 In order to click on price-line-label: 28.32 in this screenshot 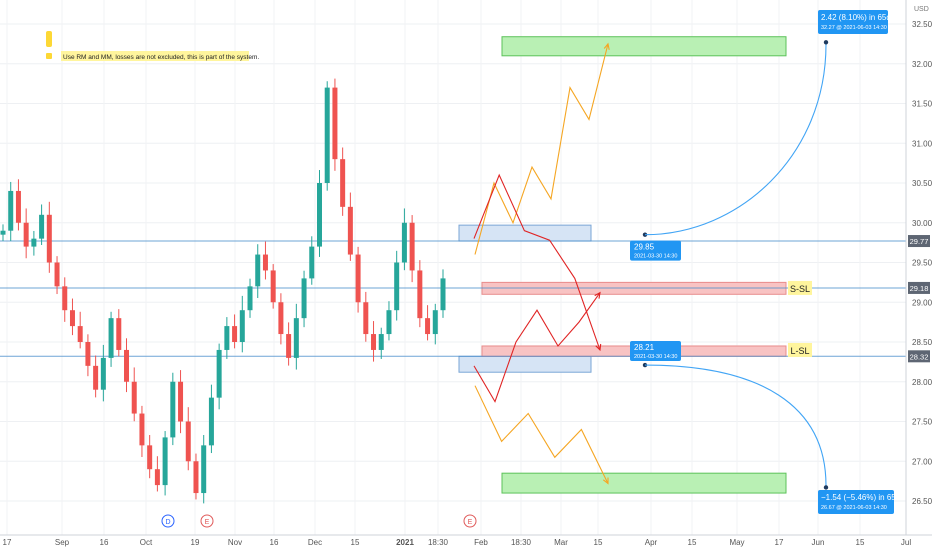, I will do `click(919, 356)`.